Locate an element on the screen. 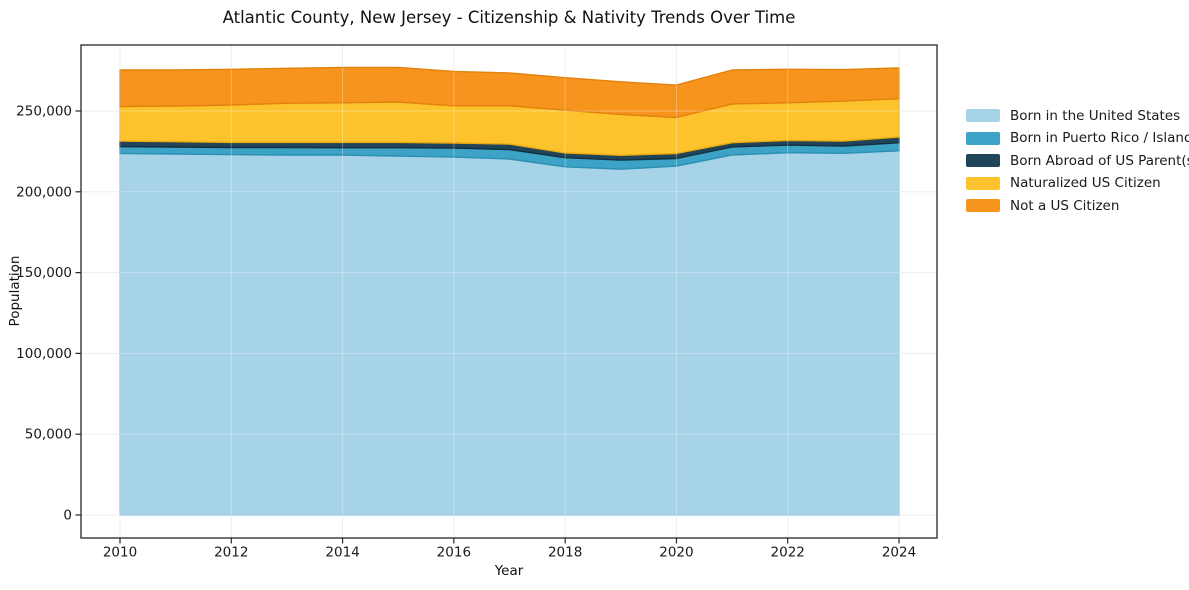 Image resolution: width=1189 pixels, height=590 pixels. x-tick-label: 2016 is located at coordinates (454, 553).